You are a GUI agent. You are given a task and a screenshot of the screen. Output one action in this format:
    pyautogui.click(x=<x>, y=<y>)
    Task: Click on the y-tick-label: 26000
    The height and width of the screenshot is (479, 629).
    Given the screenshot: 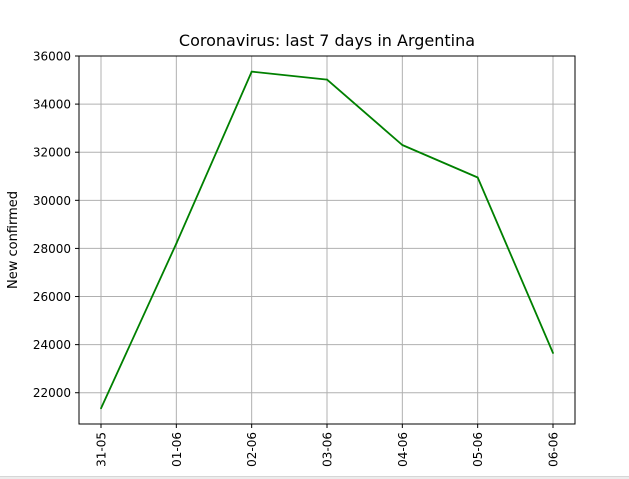 What is the action you would take?
    pyautogui.click(x=52, y=297)
    